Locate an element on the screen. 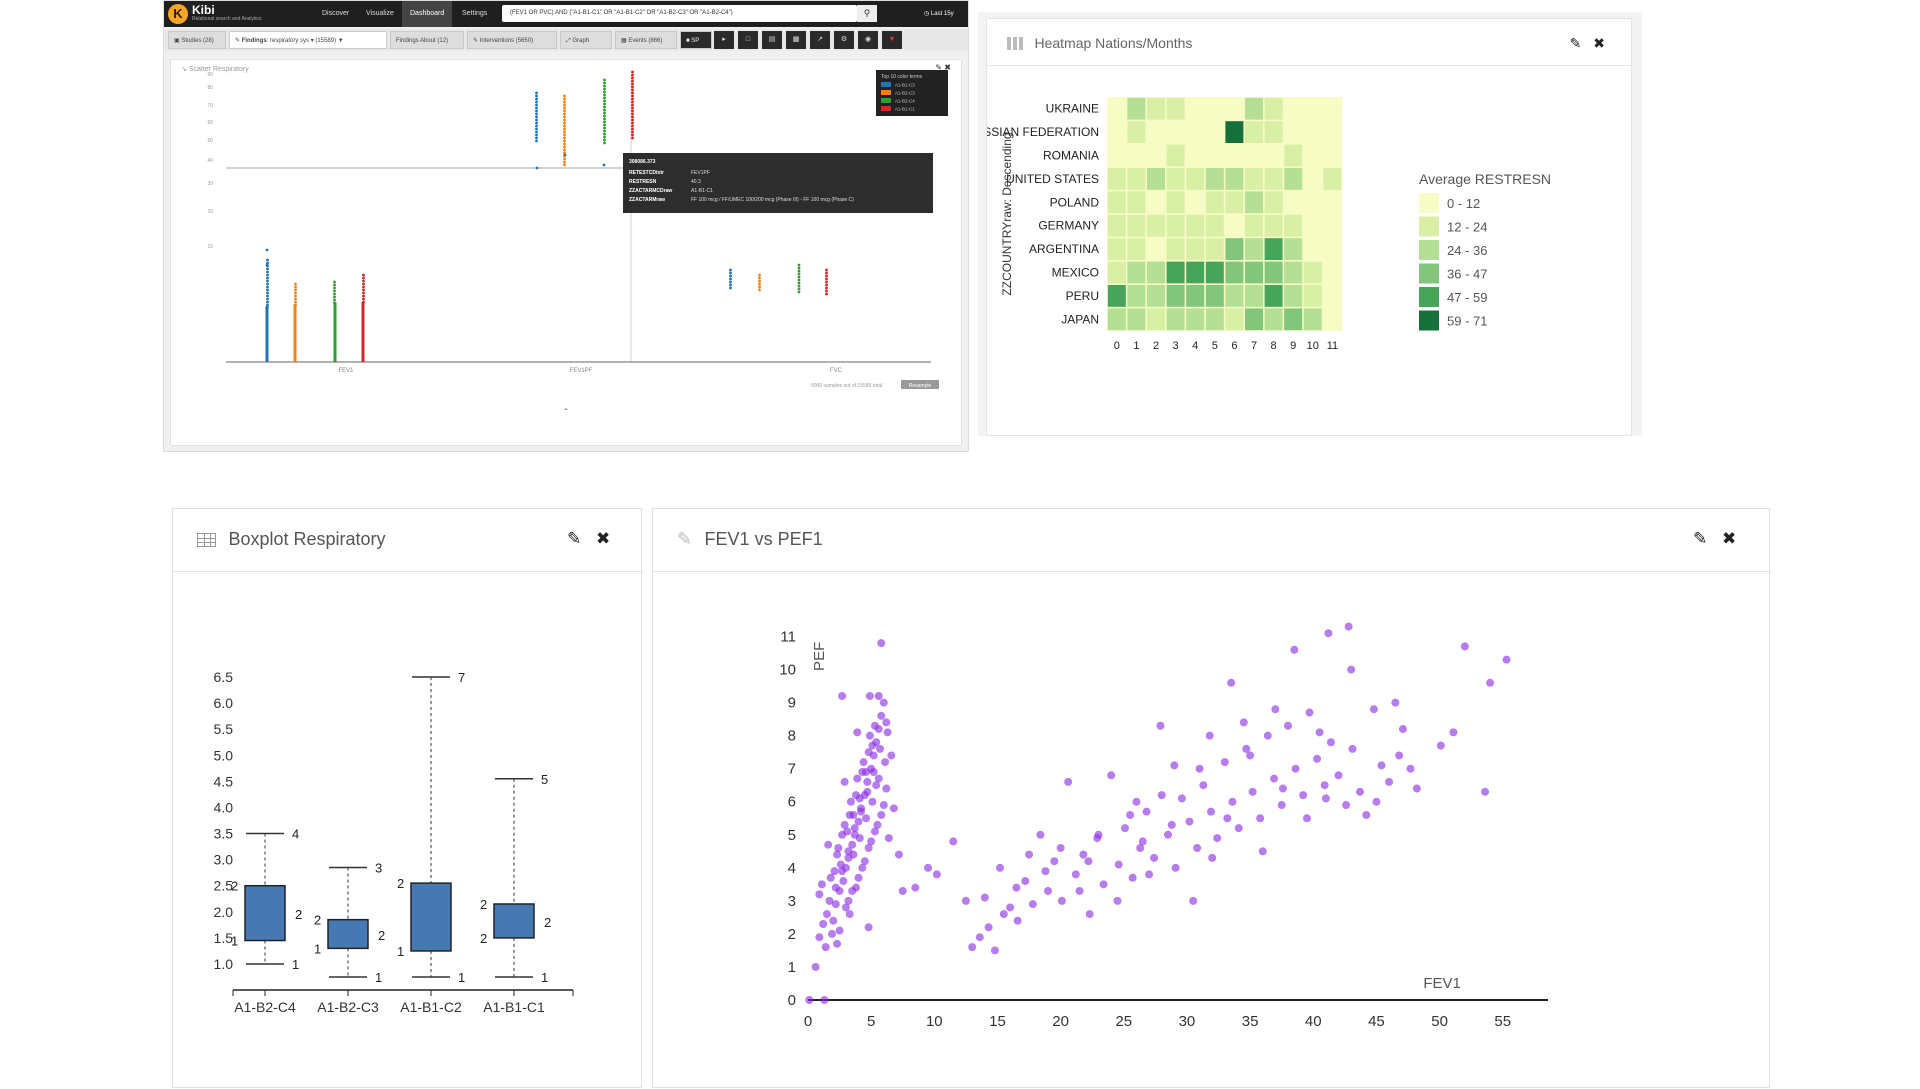 This screenshot has width=1920, height=1089. tab-findings: ✎ Findings: respiratory sys ▾ (15589) ▼ is located at coordinates (308, 40).